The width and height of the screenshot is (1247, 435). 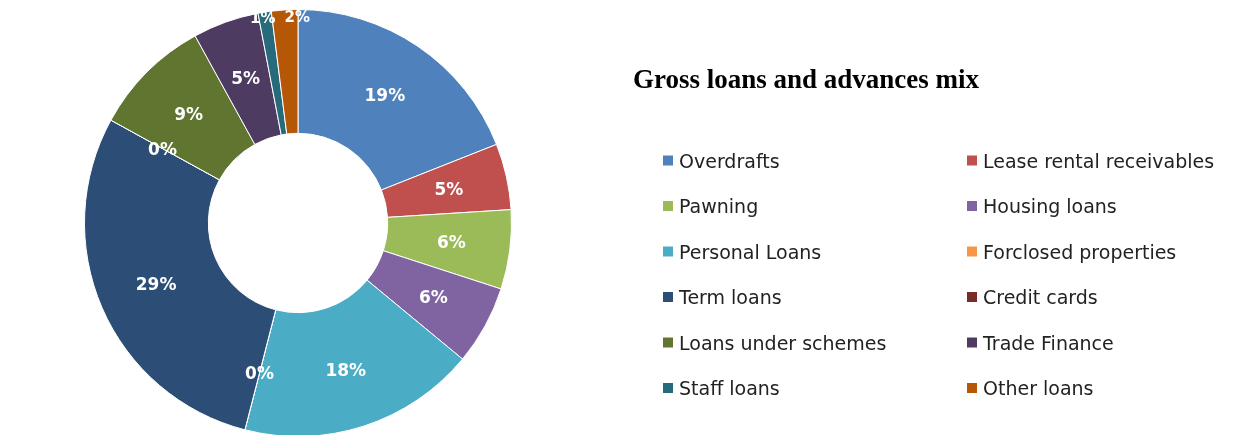 I want to click on legend-label: Loans under schemes, so click(x=783, y=342).